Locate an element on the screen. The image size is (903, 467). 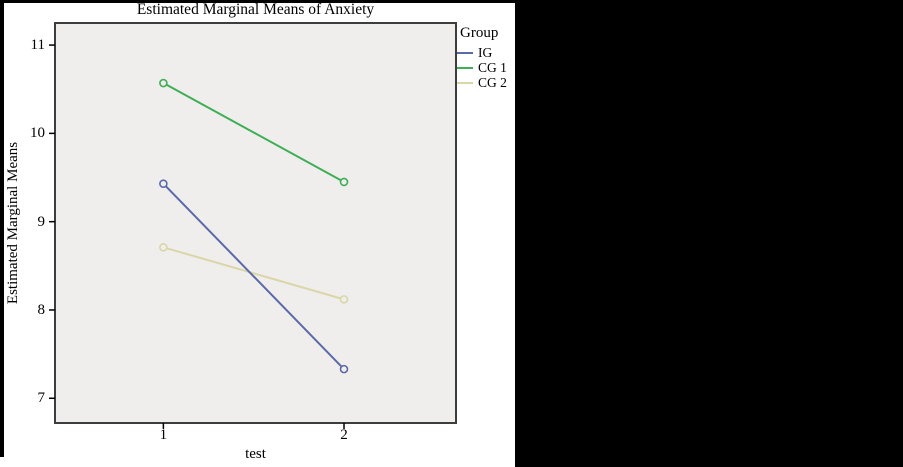
border-strip-top is located at coordinates (451, 1).